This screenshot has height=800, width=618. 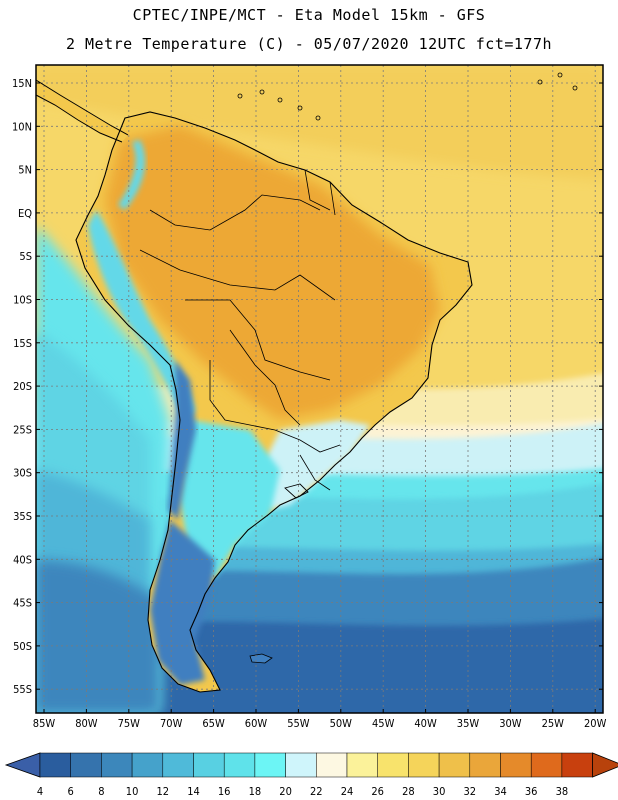 What do you see at coordinates (510, 723) in the screenshot?
I see `longitude-label: 30W` at bounding box center [510, 723].